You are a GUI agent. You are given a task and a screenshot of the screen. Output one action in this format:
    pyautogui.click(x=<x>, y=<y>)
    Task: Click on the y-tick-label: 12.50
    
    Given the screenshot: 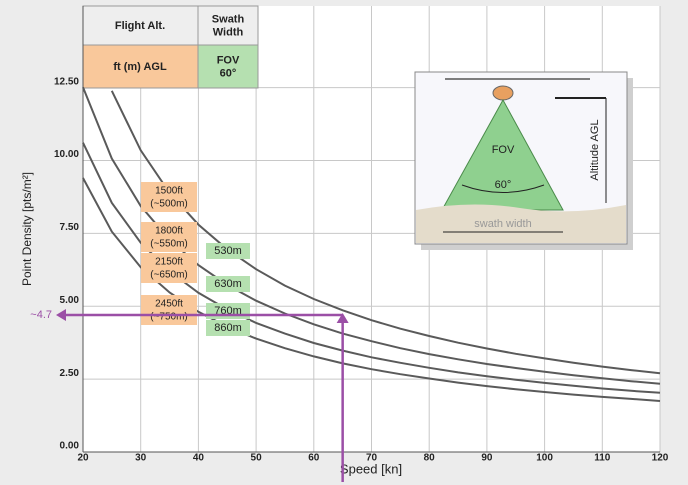 What is the action you would take?
    pyautogui.click(x=66, y=81)
    